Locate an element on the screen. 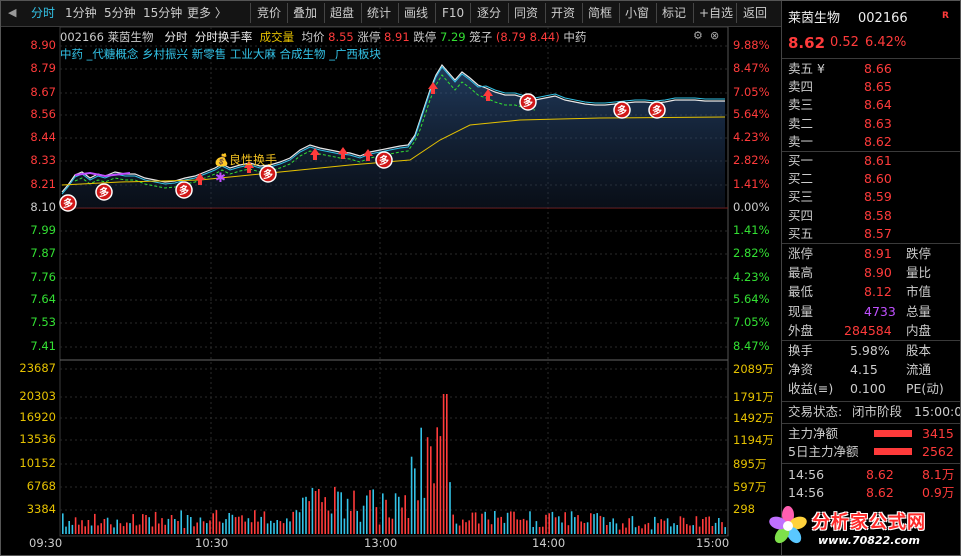 The height and width of the screenshot is (556, 961). bid-row: 买五 8.57 is located at coordinates (871, 234).